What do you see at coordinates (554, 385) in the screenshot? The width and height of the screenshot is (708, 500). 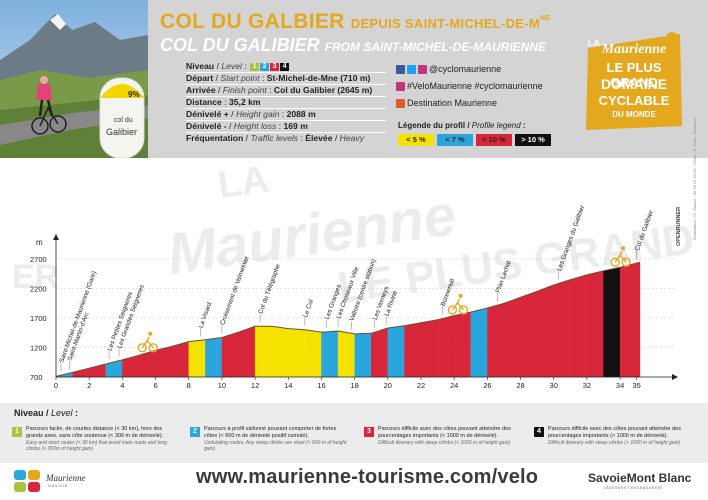 I see `x-tick-label: 30` at bounding box center [554, 385].